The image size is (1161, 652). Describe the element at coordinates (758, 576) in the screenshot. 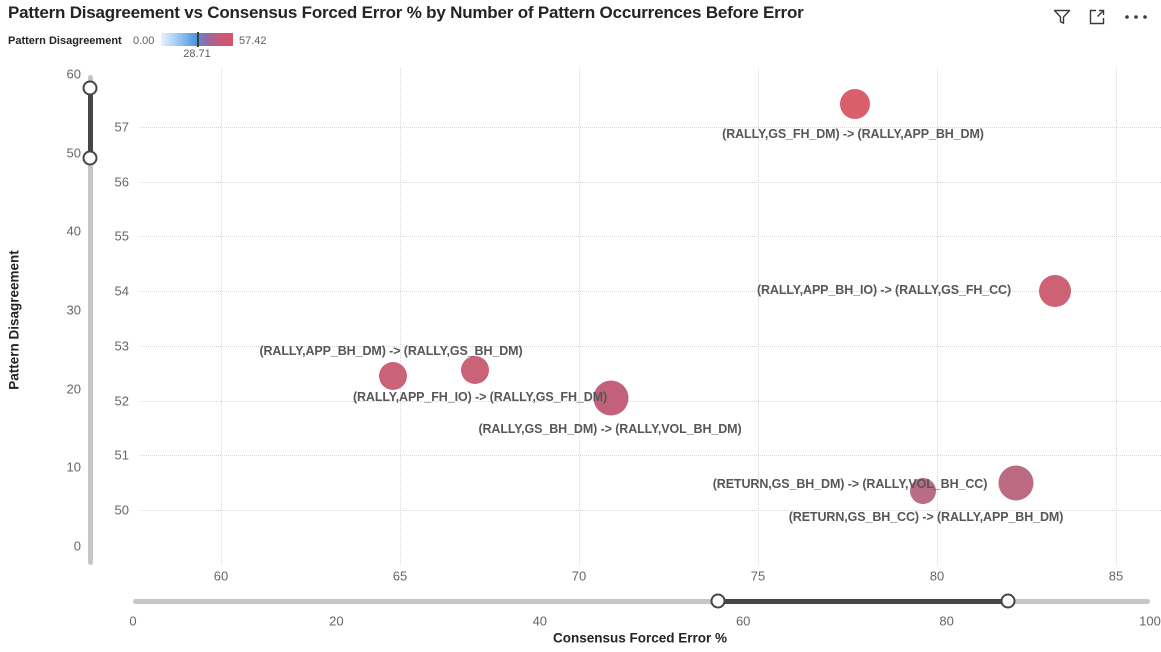

I see `x-axis-tick-label: 75` at that location.